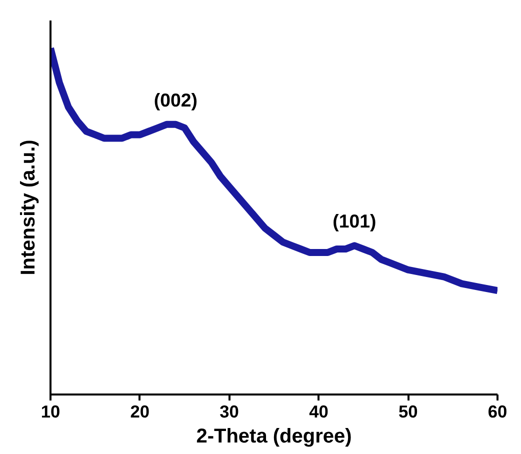 The width and height of the screenshot is (521, 454). Describe the element at coordinates (229, 412) in the screenshot. I see `x-tick-label: 30` at that location.